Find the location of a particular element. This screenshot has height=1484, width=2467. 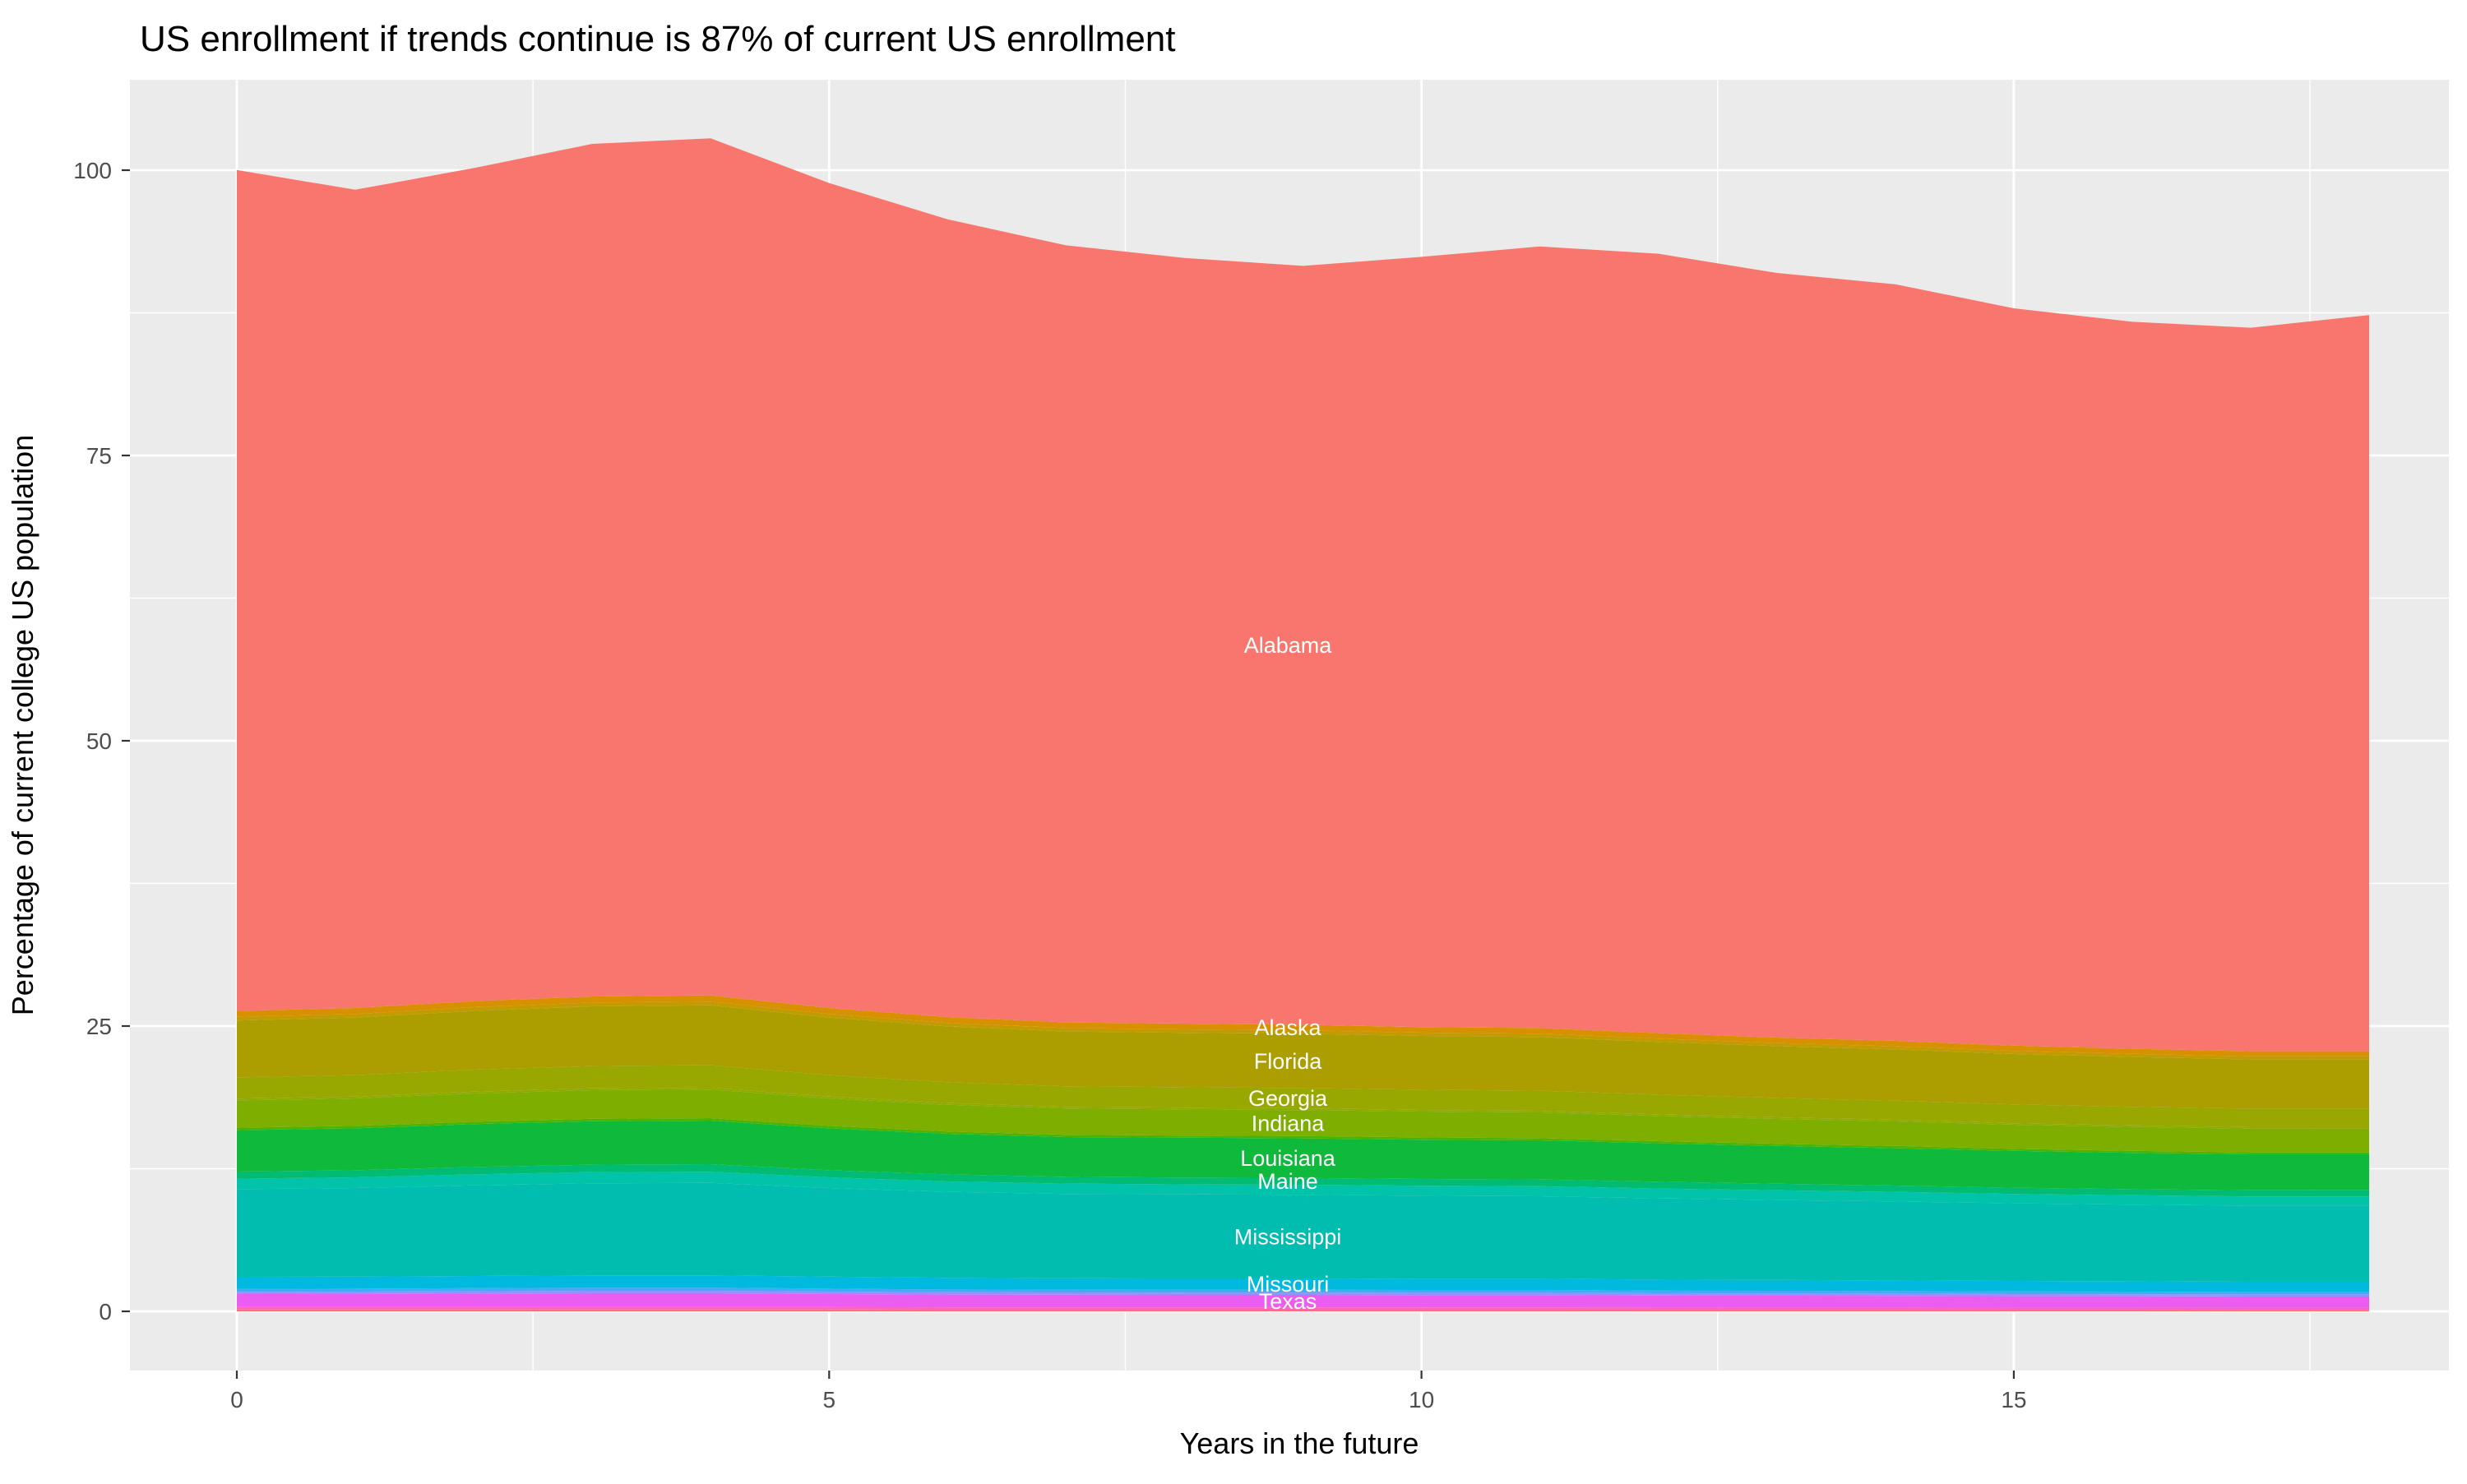

y-tick-label-100: 100 is located at coordinates (92, 171).